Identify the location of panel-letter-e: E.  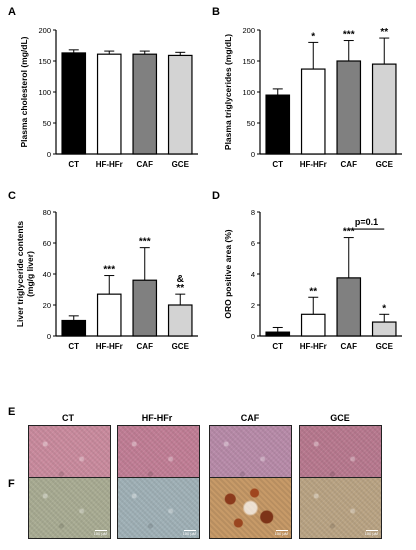
(12, 412).